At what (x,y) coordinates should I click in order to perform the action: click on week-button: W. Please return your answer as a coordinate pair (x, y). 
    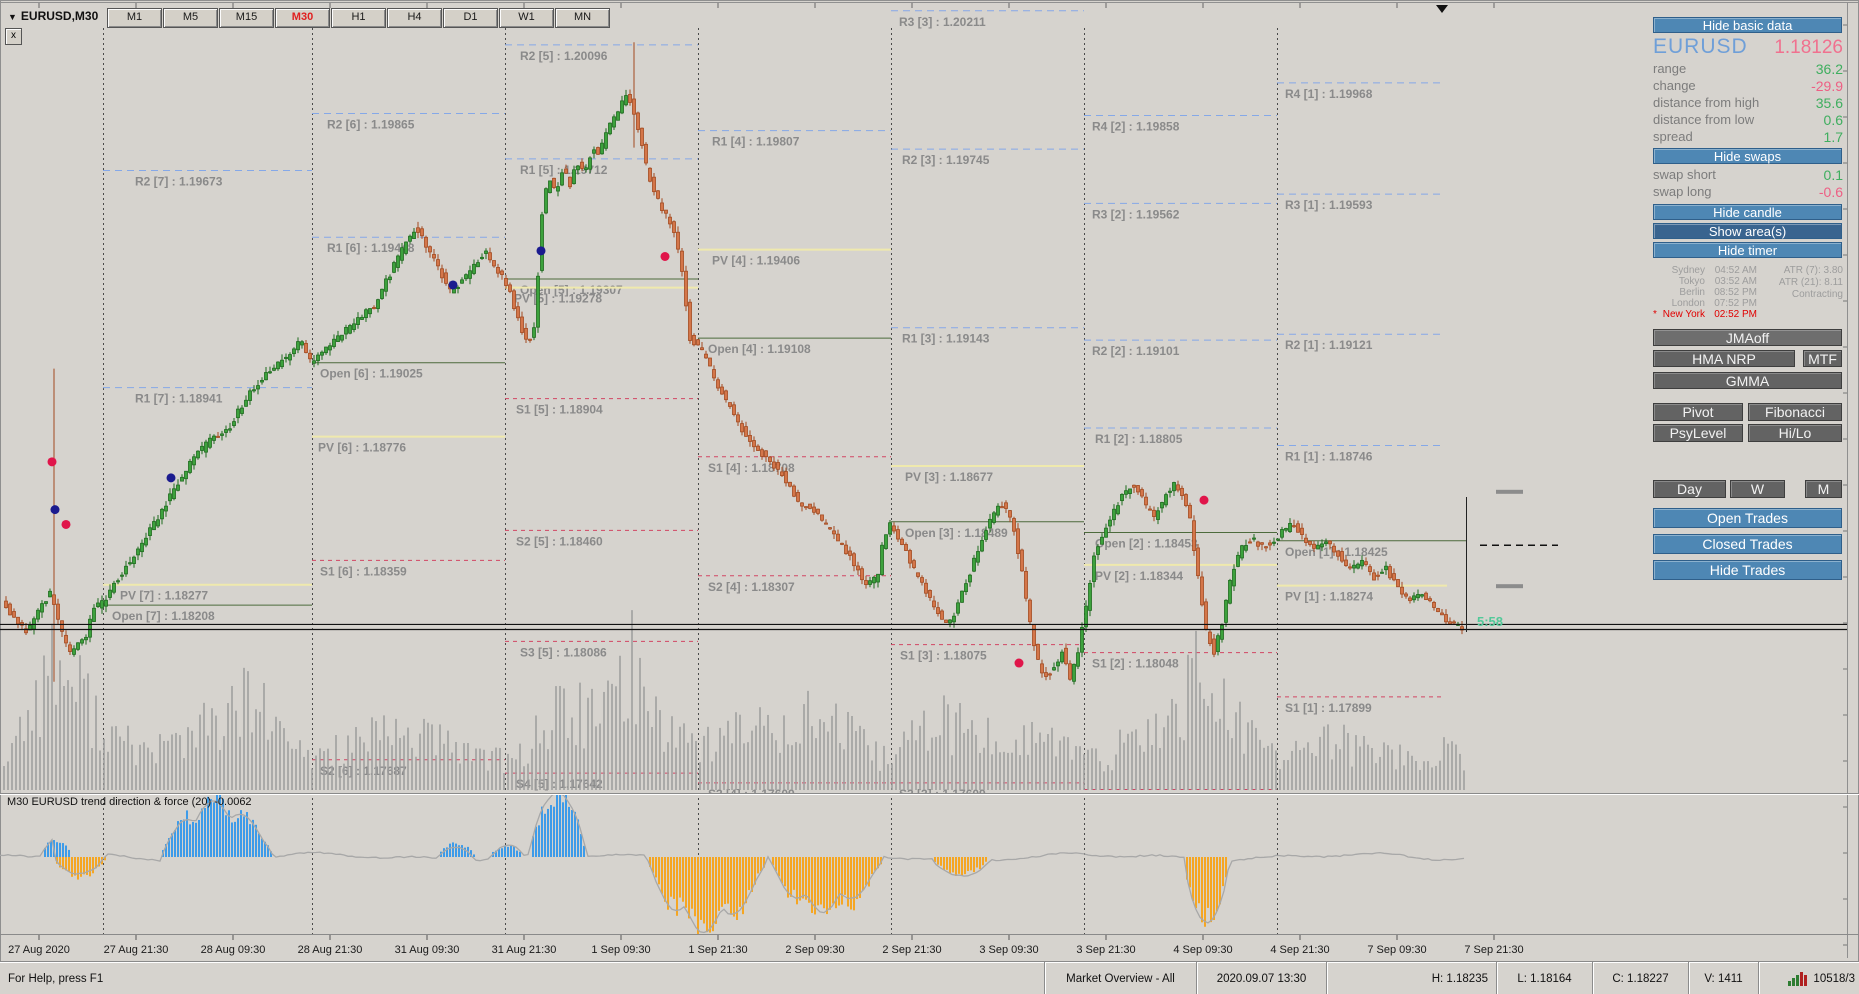
    Looking at the image, I should click on (1757, 489).